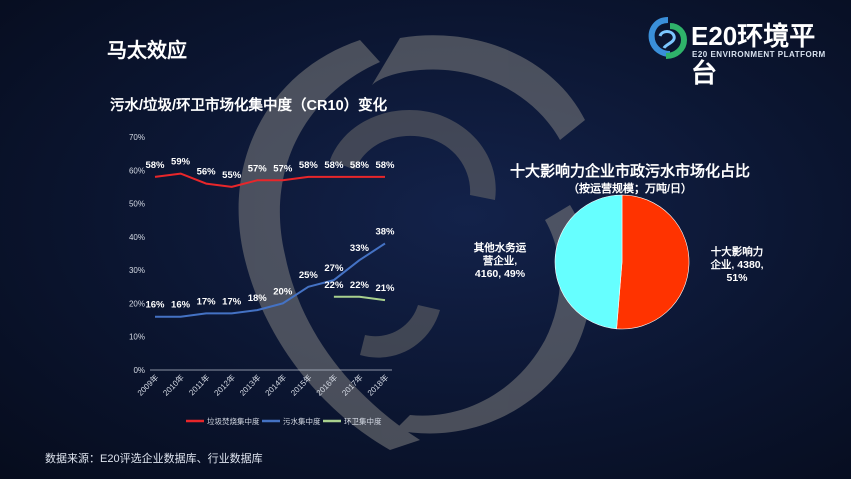  What do you see at coordinates (137, 137) in the screenshot?
I see `y-tick-label: 70%` at bounding box center [137, 137].